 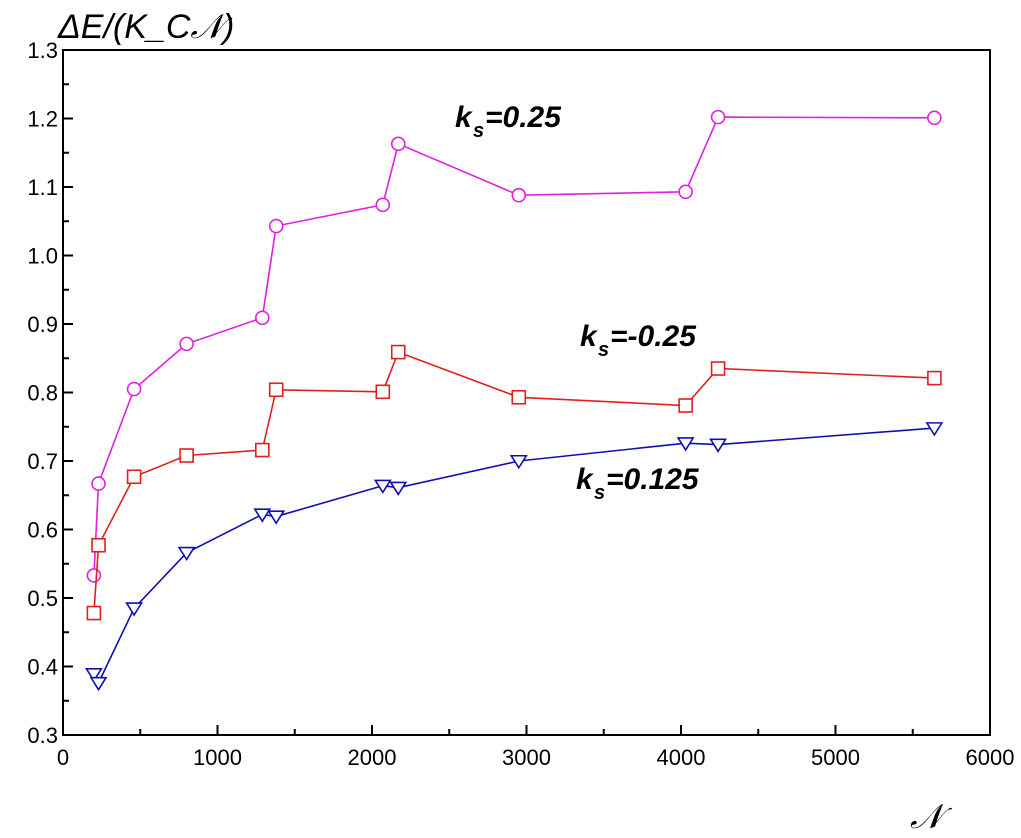 What do you see at coordinates (42, 667) in the screenshot?
I see `y-tick-label: 0.4` at bounding box center [42, 667].